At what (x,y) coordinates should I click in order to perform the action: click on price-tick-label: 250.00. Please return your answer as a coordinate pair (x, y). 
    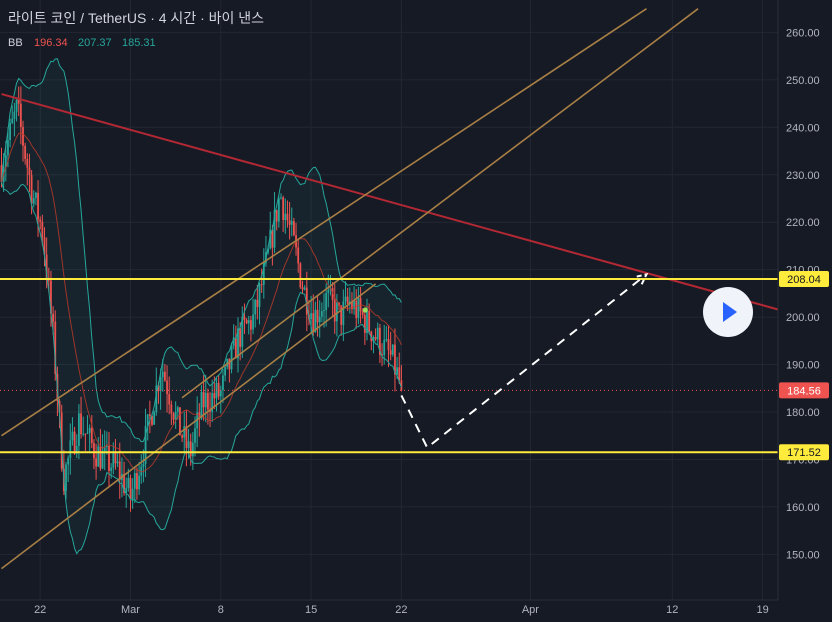
    Looking at the image, I should click on (803, 81).